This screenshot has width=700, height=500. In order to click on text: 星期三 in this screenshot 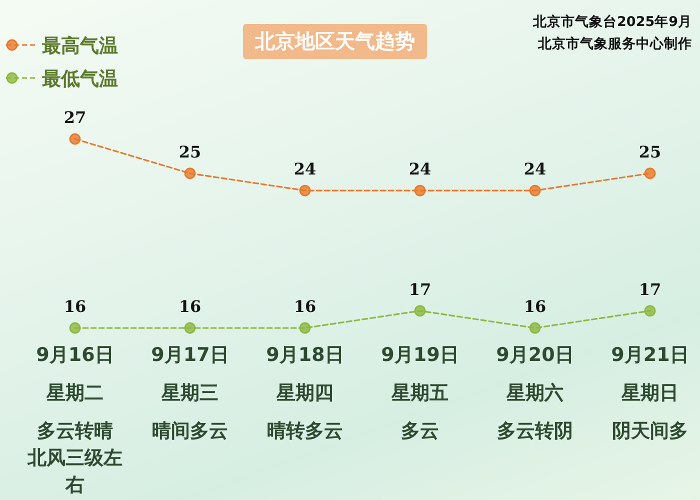, I will do `click(190, 393)`.